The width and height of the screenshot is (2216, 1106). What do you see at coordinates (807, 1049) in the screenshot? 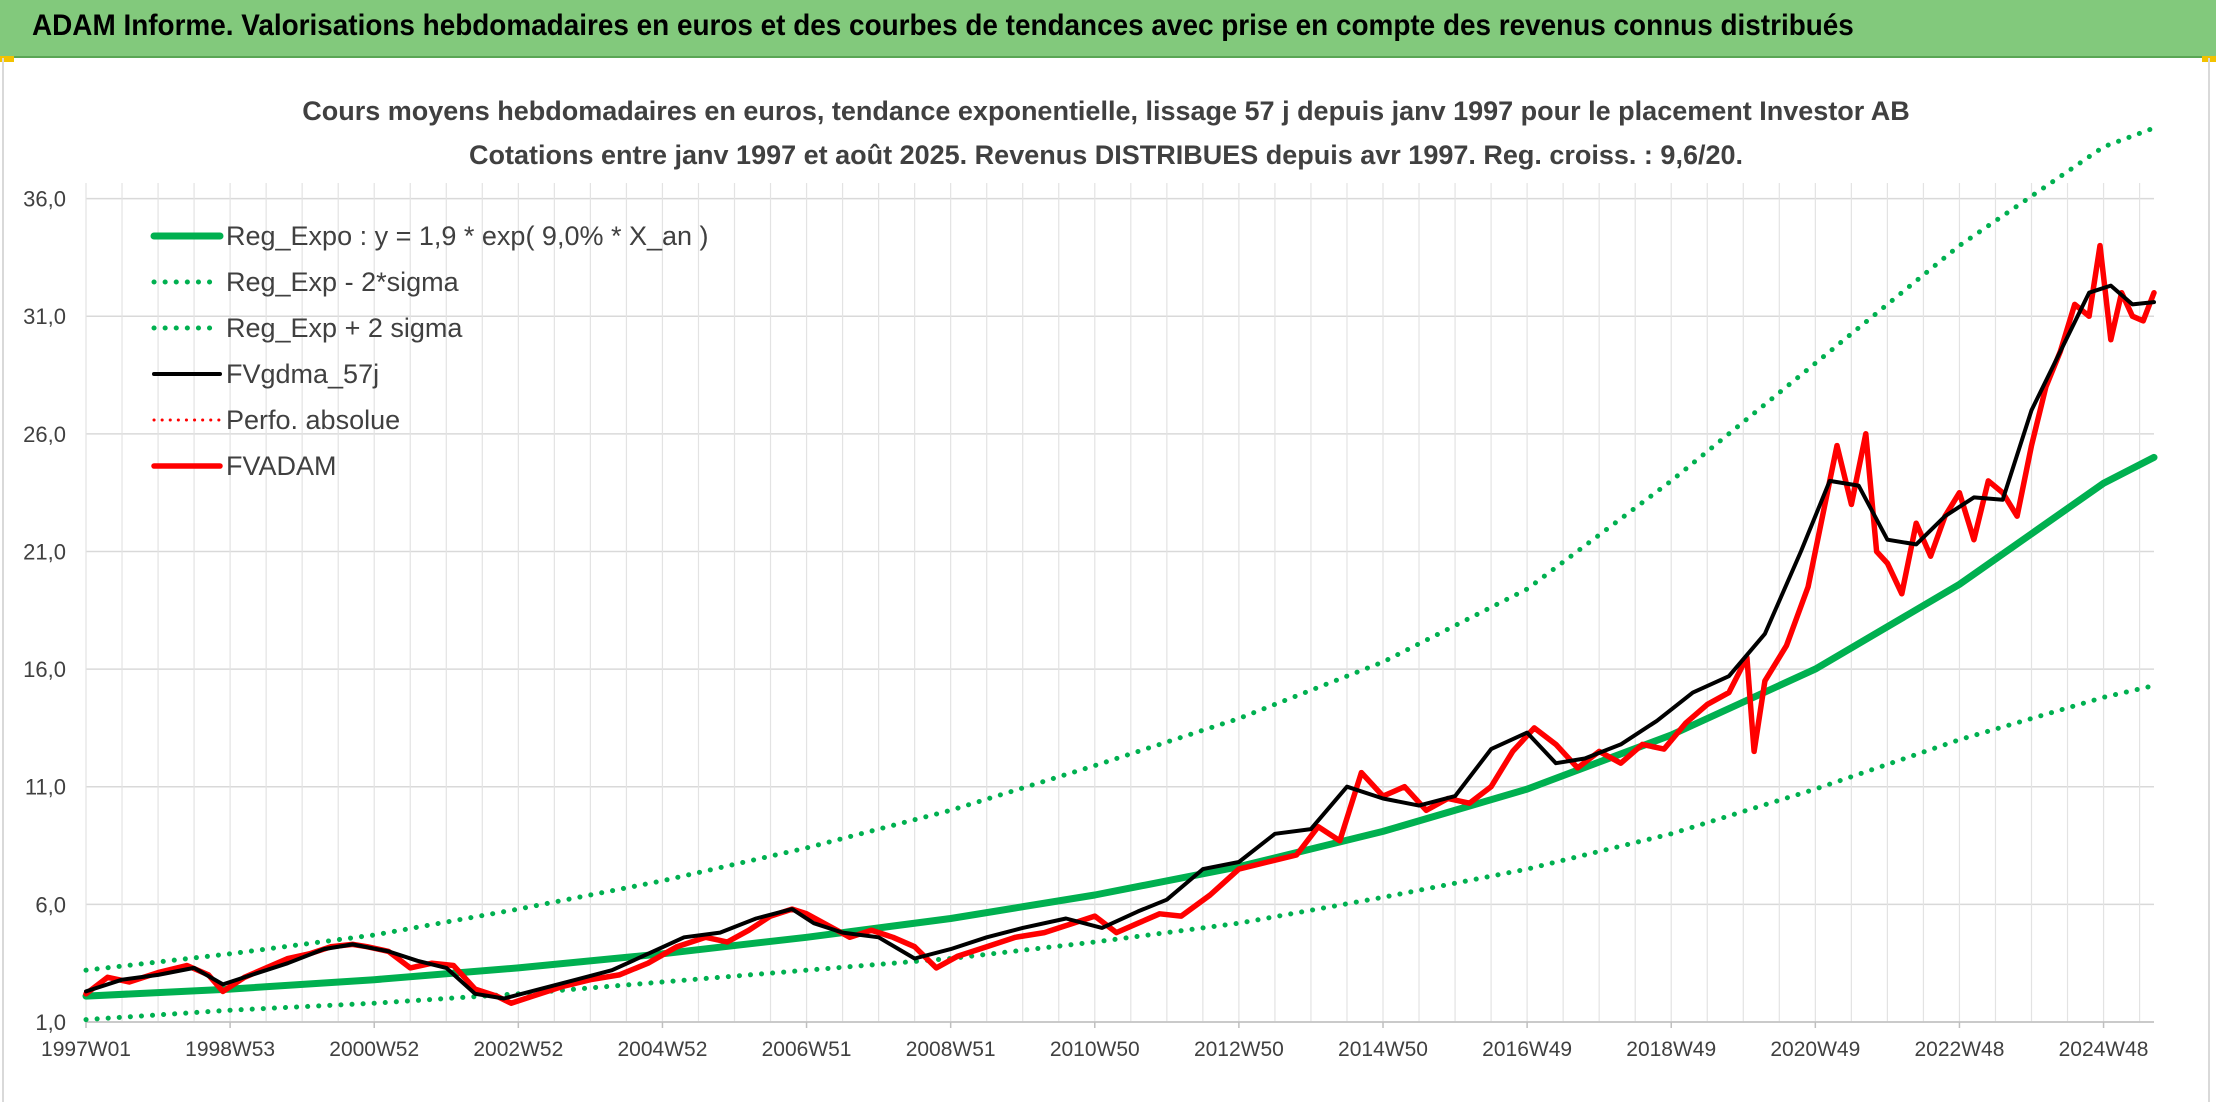
I see `x-tick-label: 2006W51` at bounding box center [807, 1049].